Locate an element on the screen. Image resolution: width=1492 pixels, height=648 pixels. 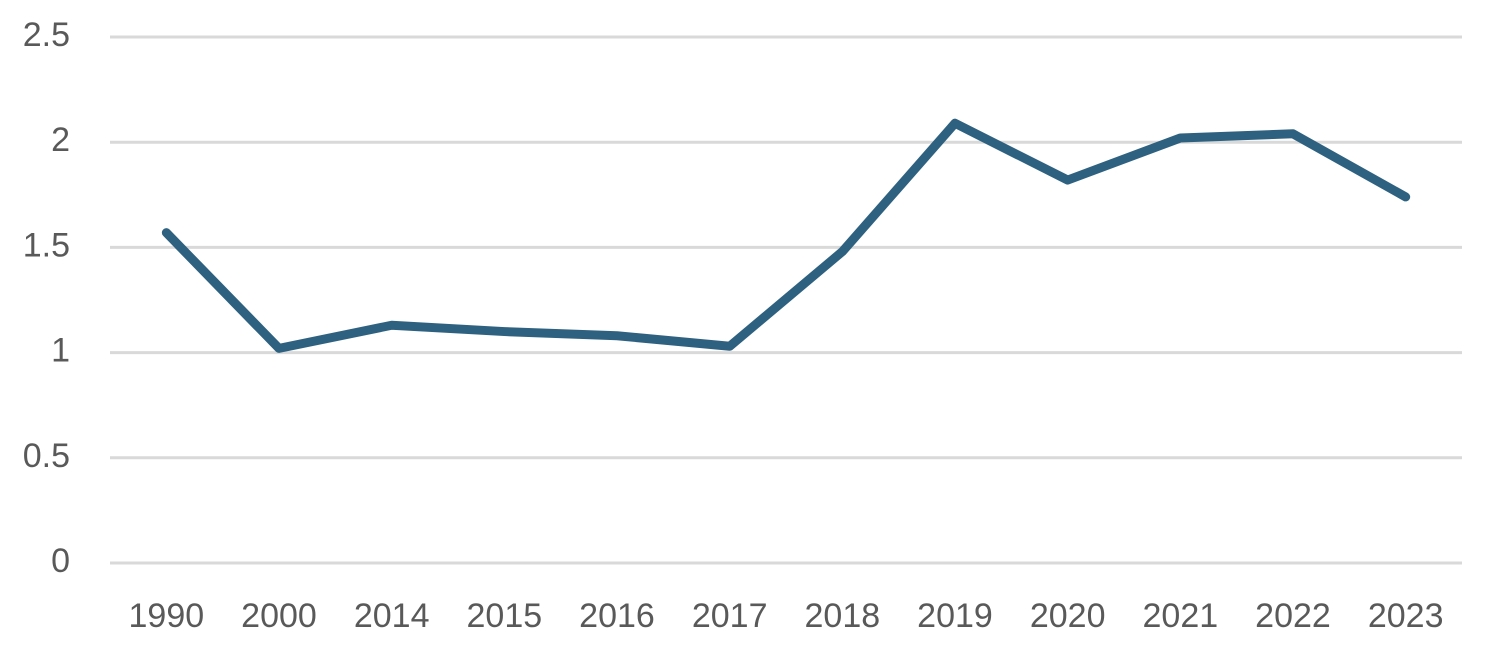
x-tick-label: 2000 is located at coordinates (279, 616).